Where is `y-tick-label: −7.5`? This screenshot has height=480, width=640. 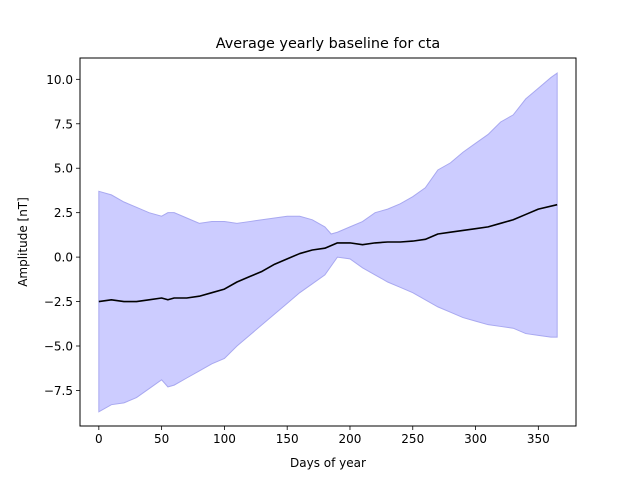
y-tick-label: −7.5 is located at coordinates (58, 391).